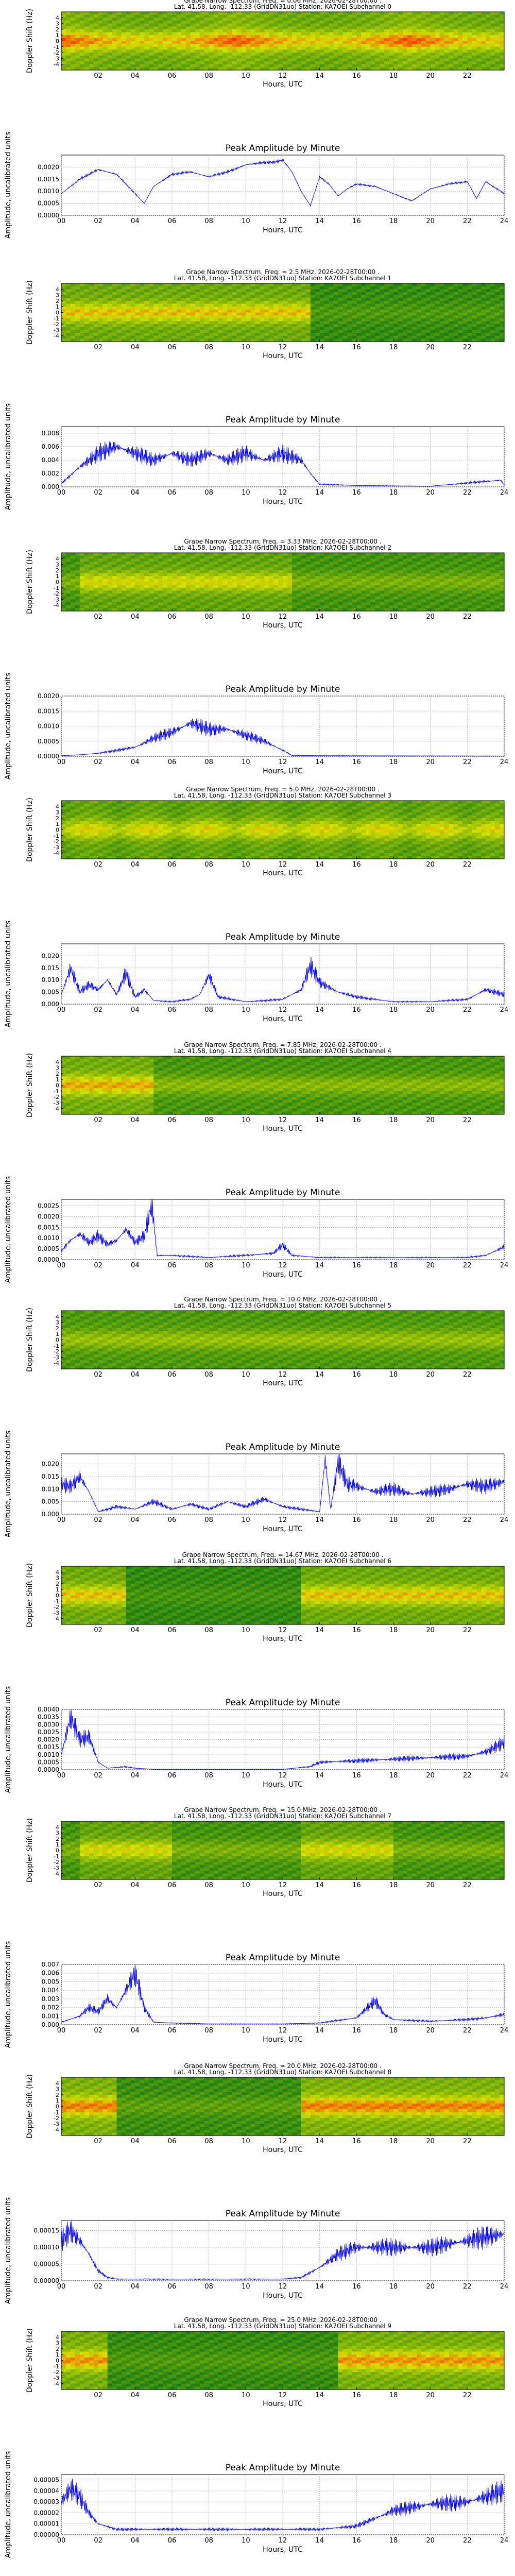  What do you see at coordinates (48, 215) in the screenshot?
I see `y-tick-label: 0.0000` at bounding box center [48, 215].